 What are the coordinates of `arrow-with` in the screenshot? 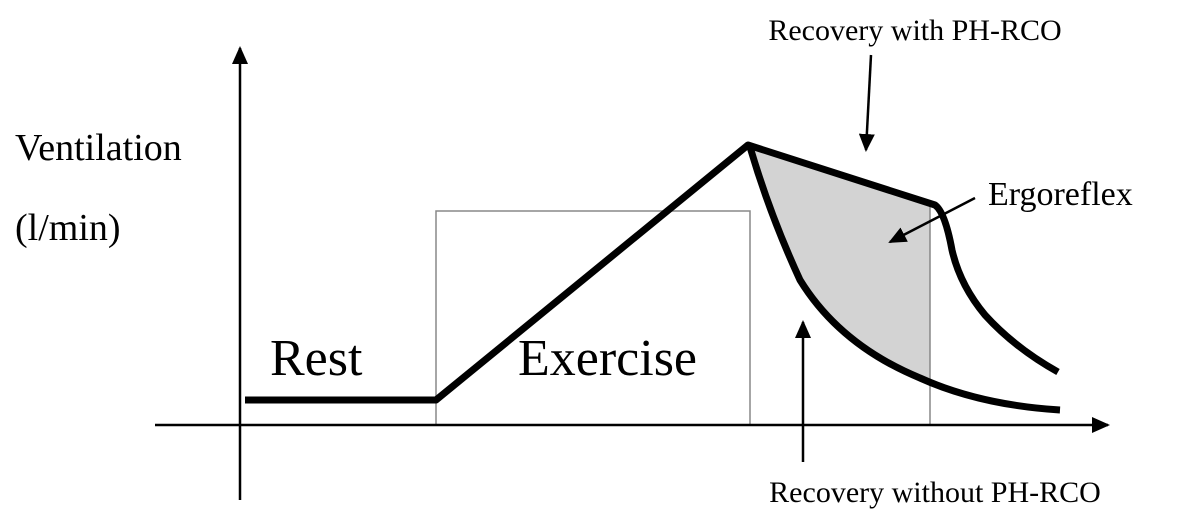 It's located at (866, 103).